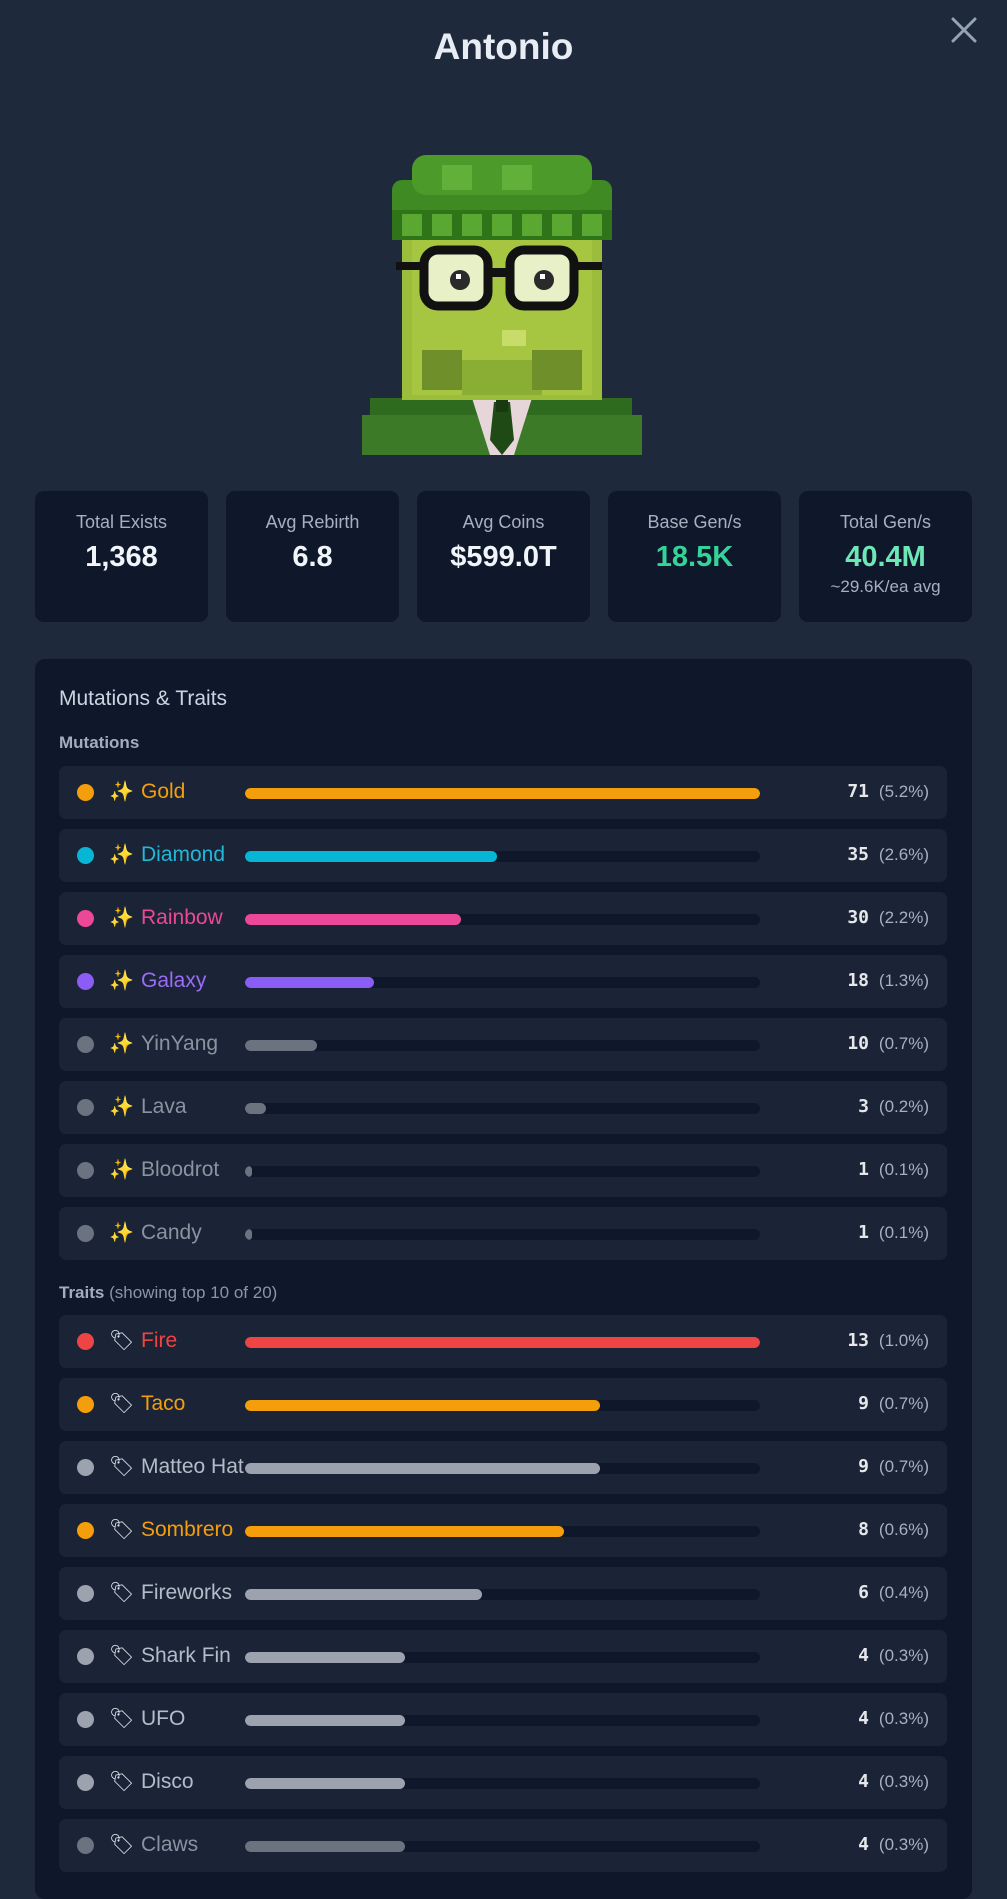  I want to click on item-count: 3, so click(863, 1106).